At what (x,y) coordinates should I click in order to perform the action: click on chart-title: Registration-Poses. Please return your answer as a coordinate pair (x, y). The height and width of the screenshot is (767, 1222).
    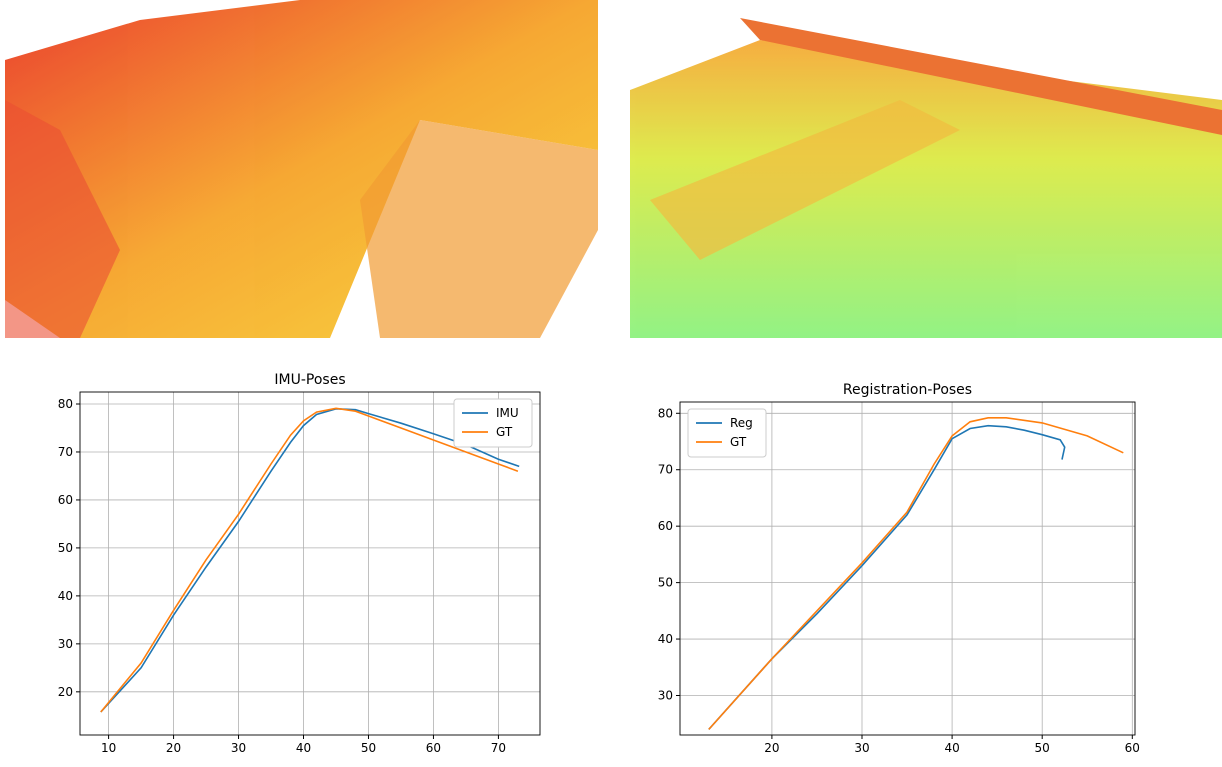
    Looking at the image, I should click on (907, 390).